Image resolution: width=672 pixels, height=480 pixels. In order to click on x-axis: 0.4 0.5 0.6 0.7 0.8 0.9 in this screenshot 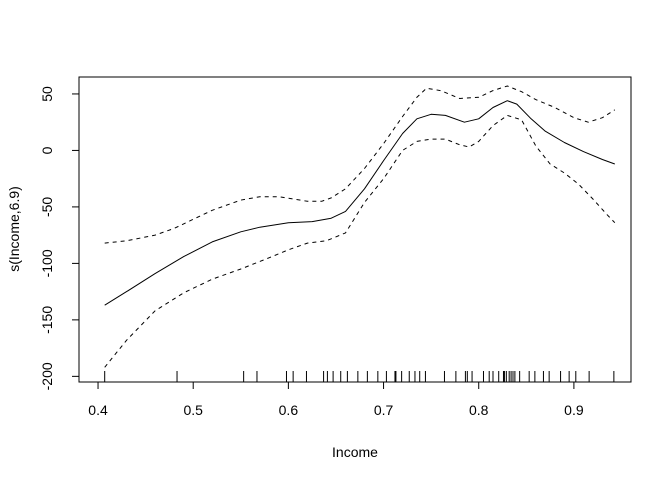, I will do `click(336, 399)`.